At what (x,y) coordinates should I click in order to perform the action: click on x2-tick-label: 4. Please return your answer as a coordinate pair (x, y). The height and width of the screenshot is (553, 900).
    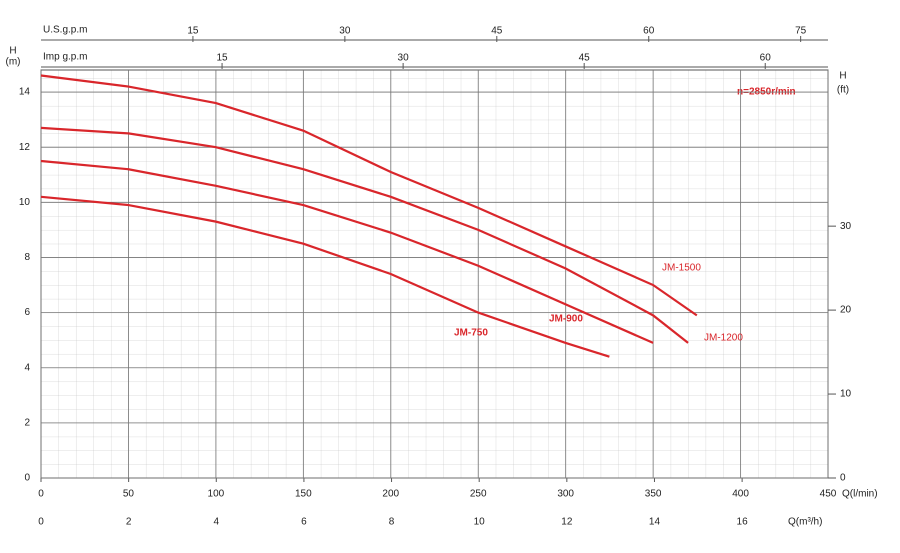
    Looking at the image, I should click on (216, 522).